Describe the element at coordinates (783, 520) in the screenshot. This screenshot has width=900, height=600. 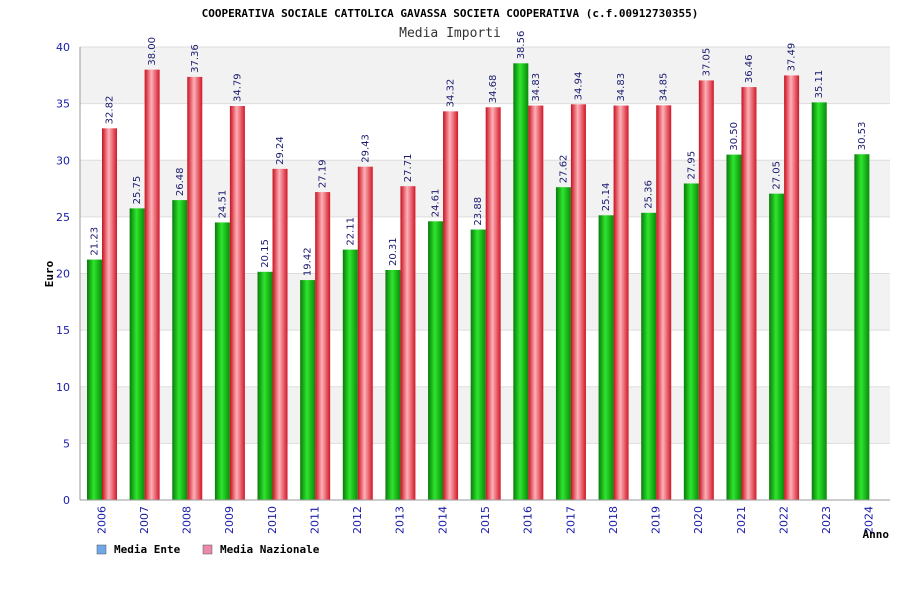
I see `x-tick-label: 2022` at that location.